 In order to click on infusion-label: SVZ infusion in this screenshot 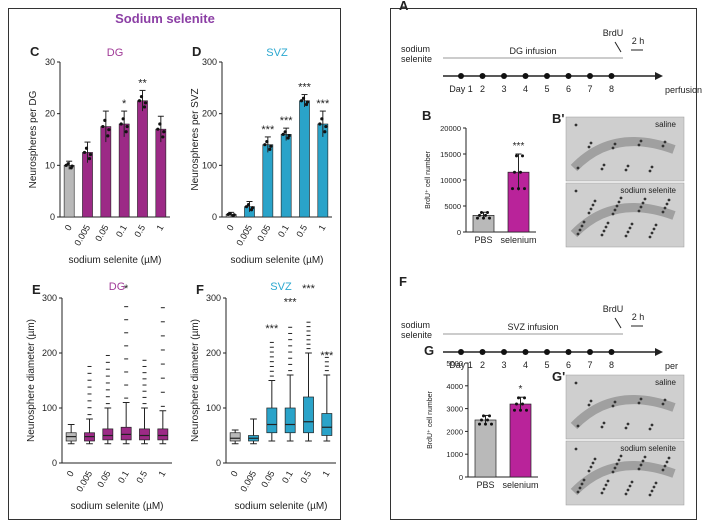, I will do `click(532, 327)`.